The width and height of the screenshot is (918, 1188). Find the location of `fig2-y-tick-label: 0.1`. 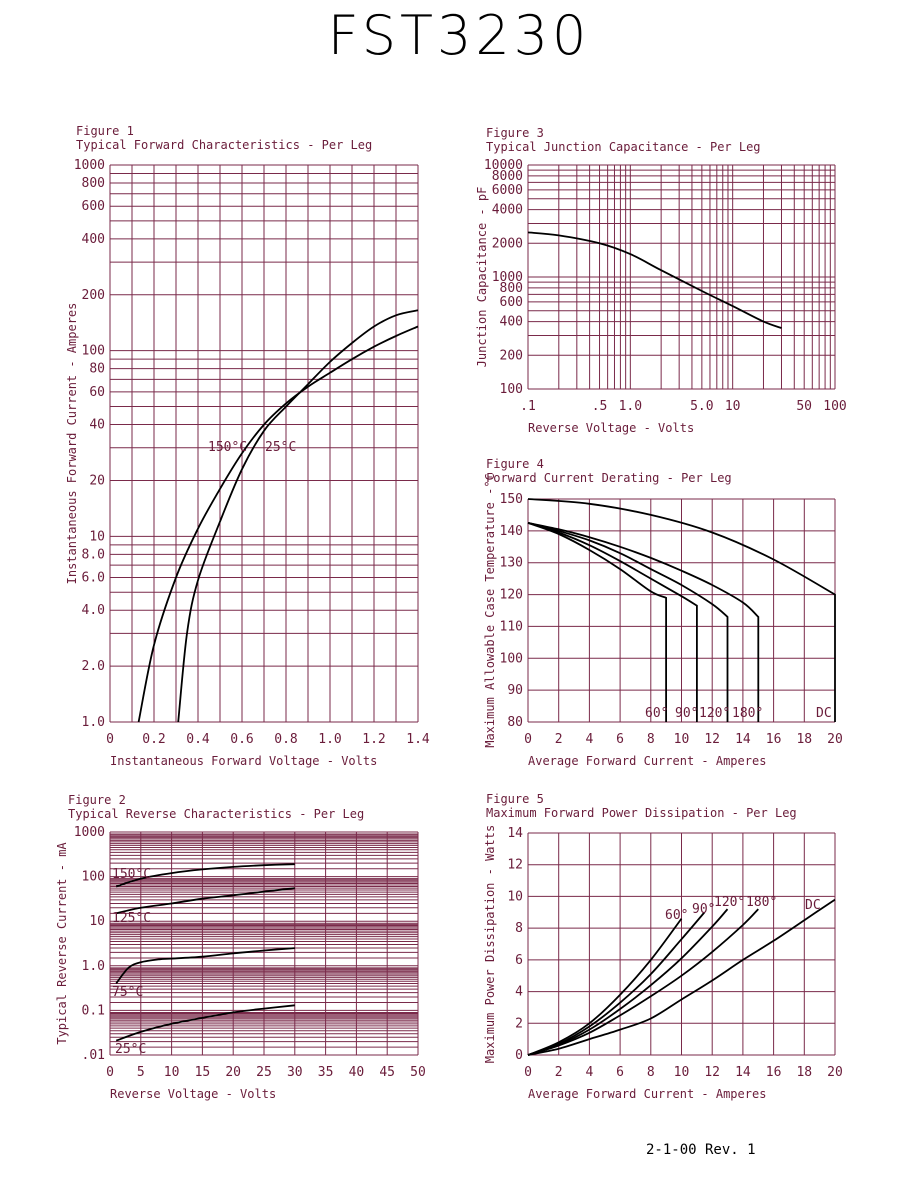

fig2-y-tick-label: 0.1 is located at coordinates (93, 1010).